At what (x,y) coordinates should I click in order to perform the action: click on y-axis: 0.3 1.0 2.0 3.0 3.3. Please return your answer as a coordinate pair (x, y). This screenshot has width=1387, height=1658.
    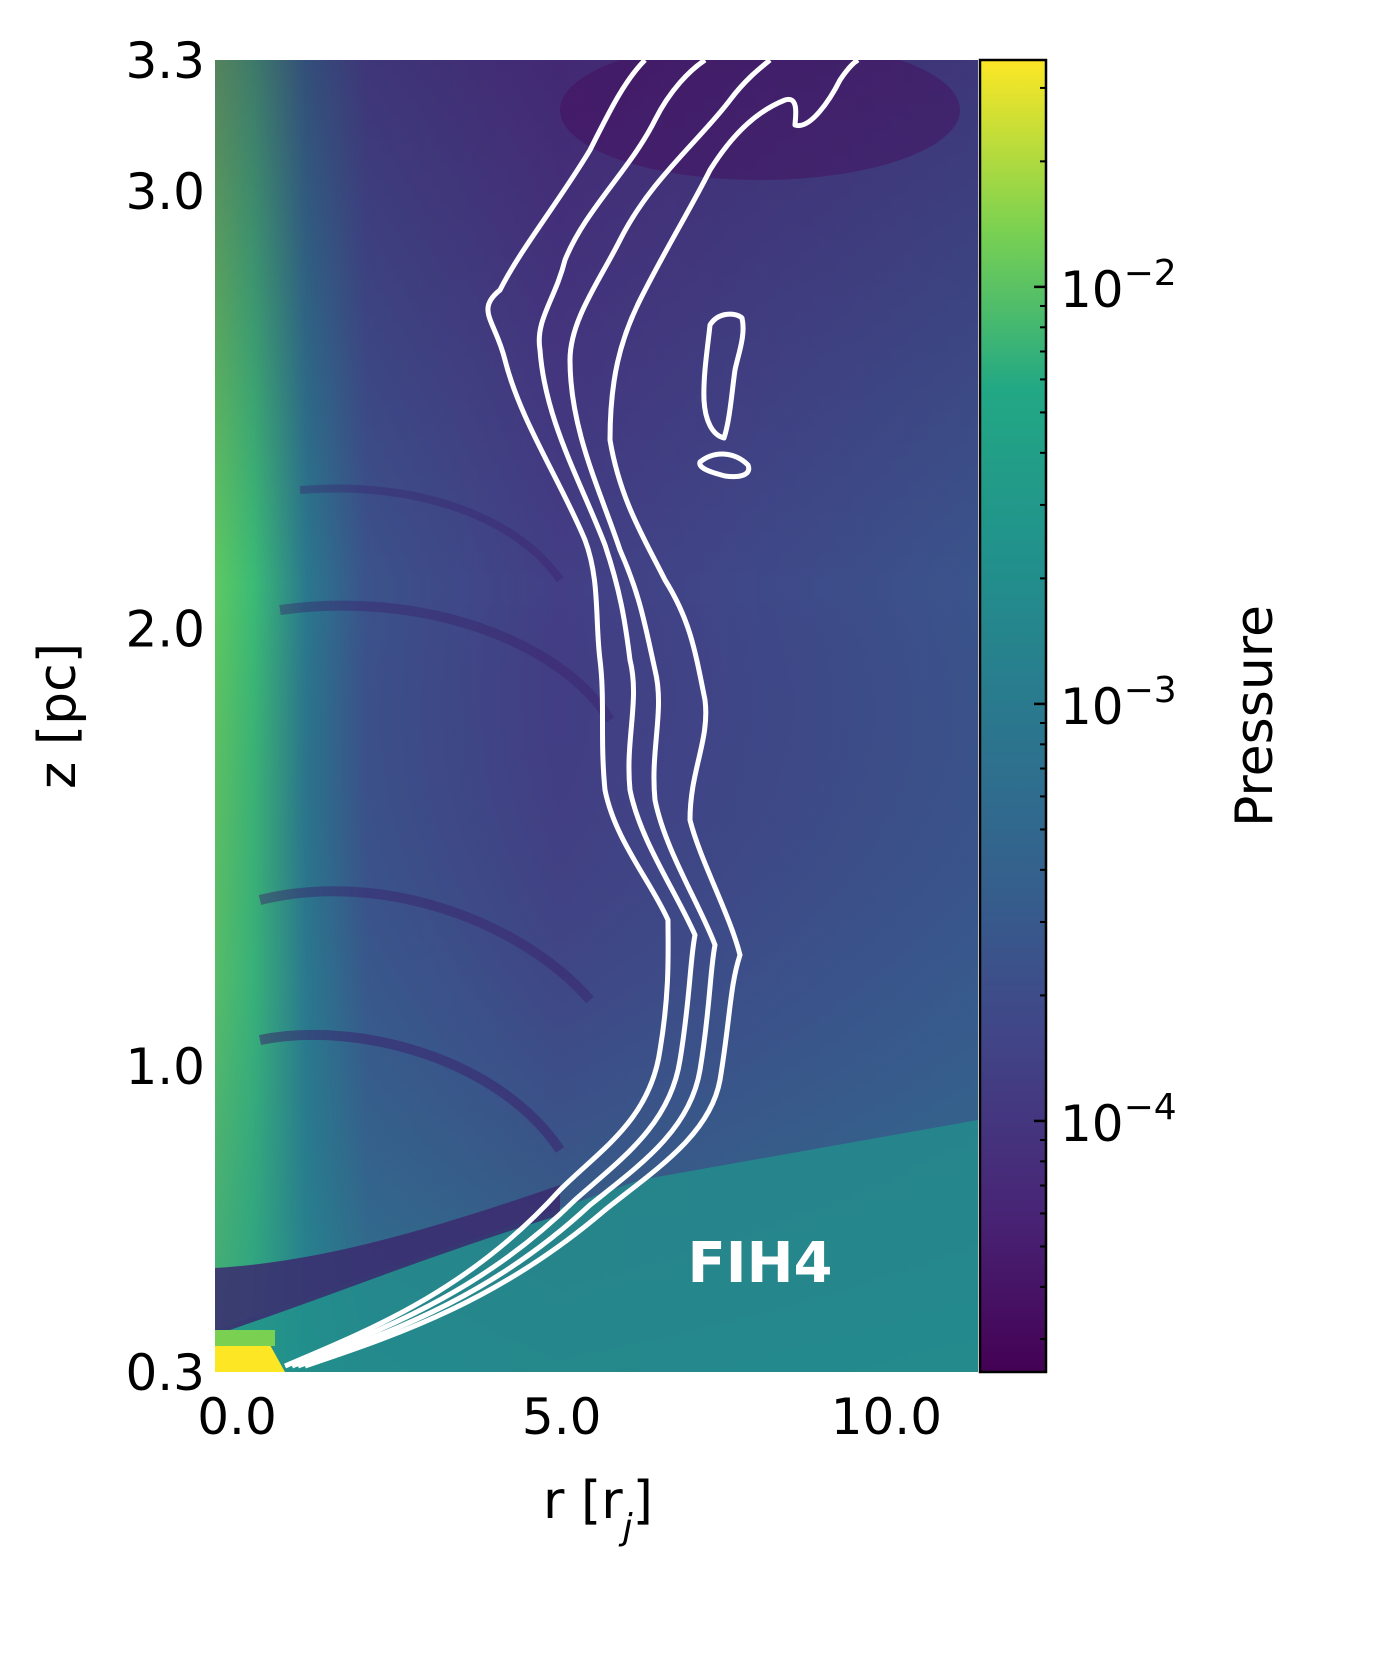
    Looking at the image, I should click on (165, 717).